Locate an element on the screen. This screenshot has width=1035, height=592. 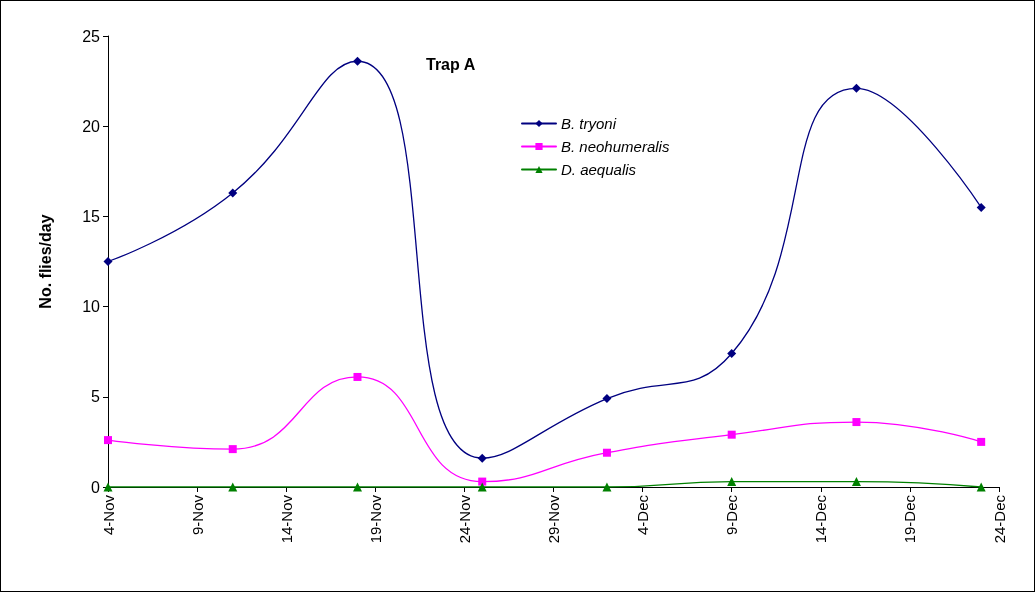
legend-label: D. aequalis is located at coordinates (599, 169).